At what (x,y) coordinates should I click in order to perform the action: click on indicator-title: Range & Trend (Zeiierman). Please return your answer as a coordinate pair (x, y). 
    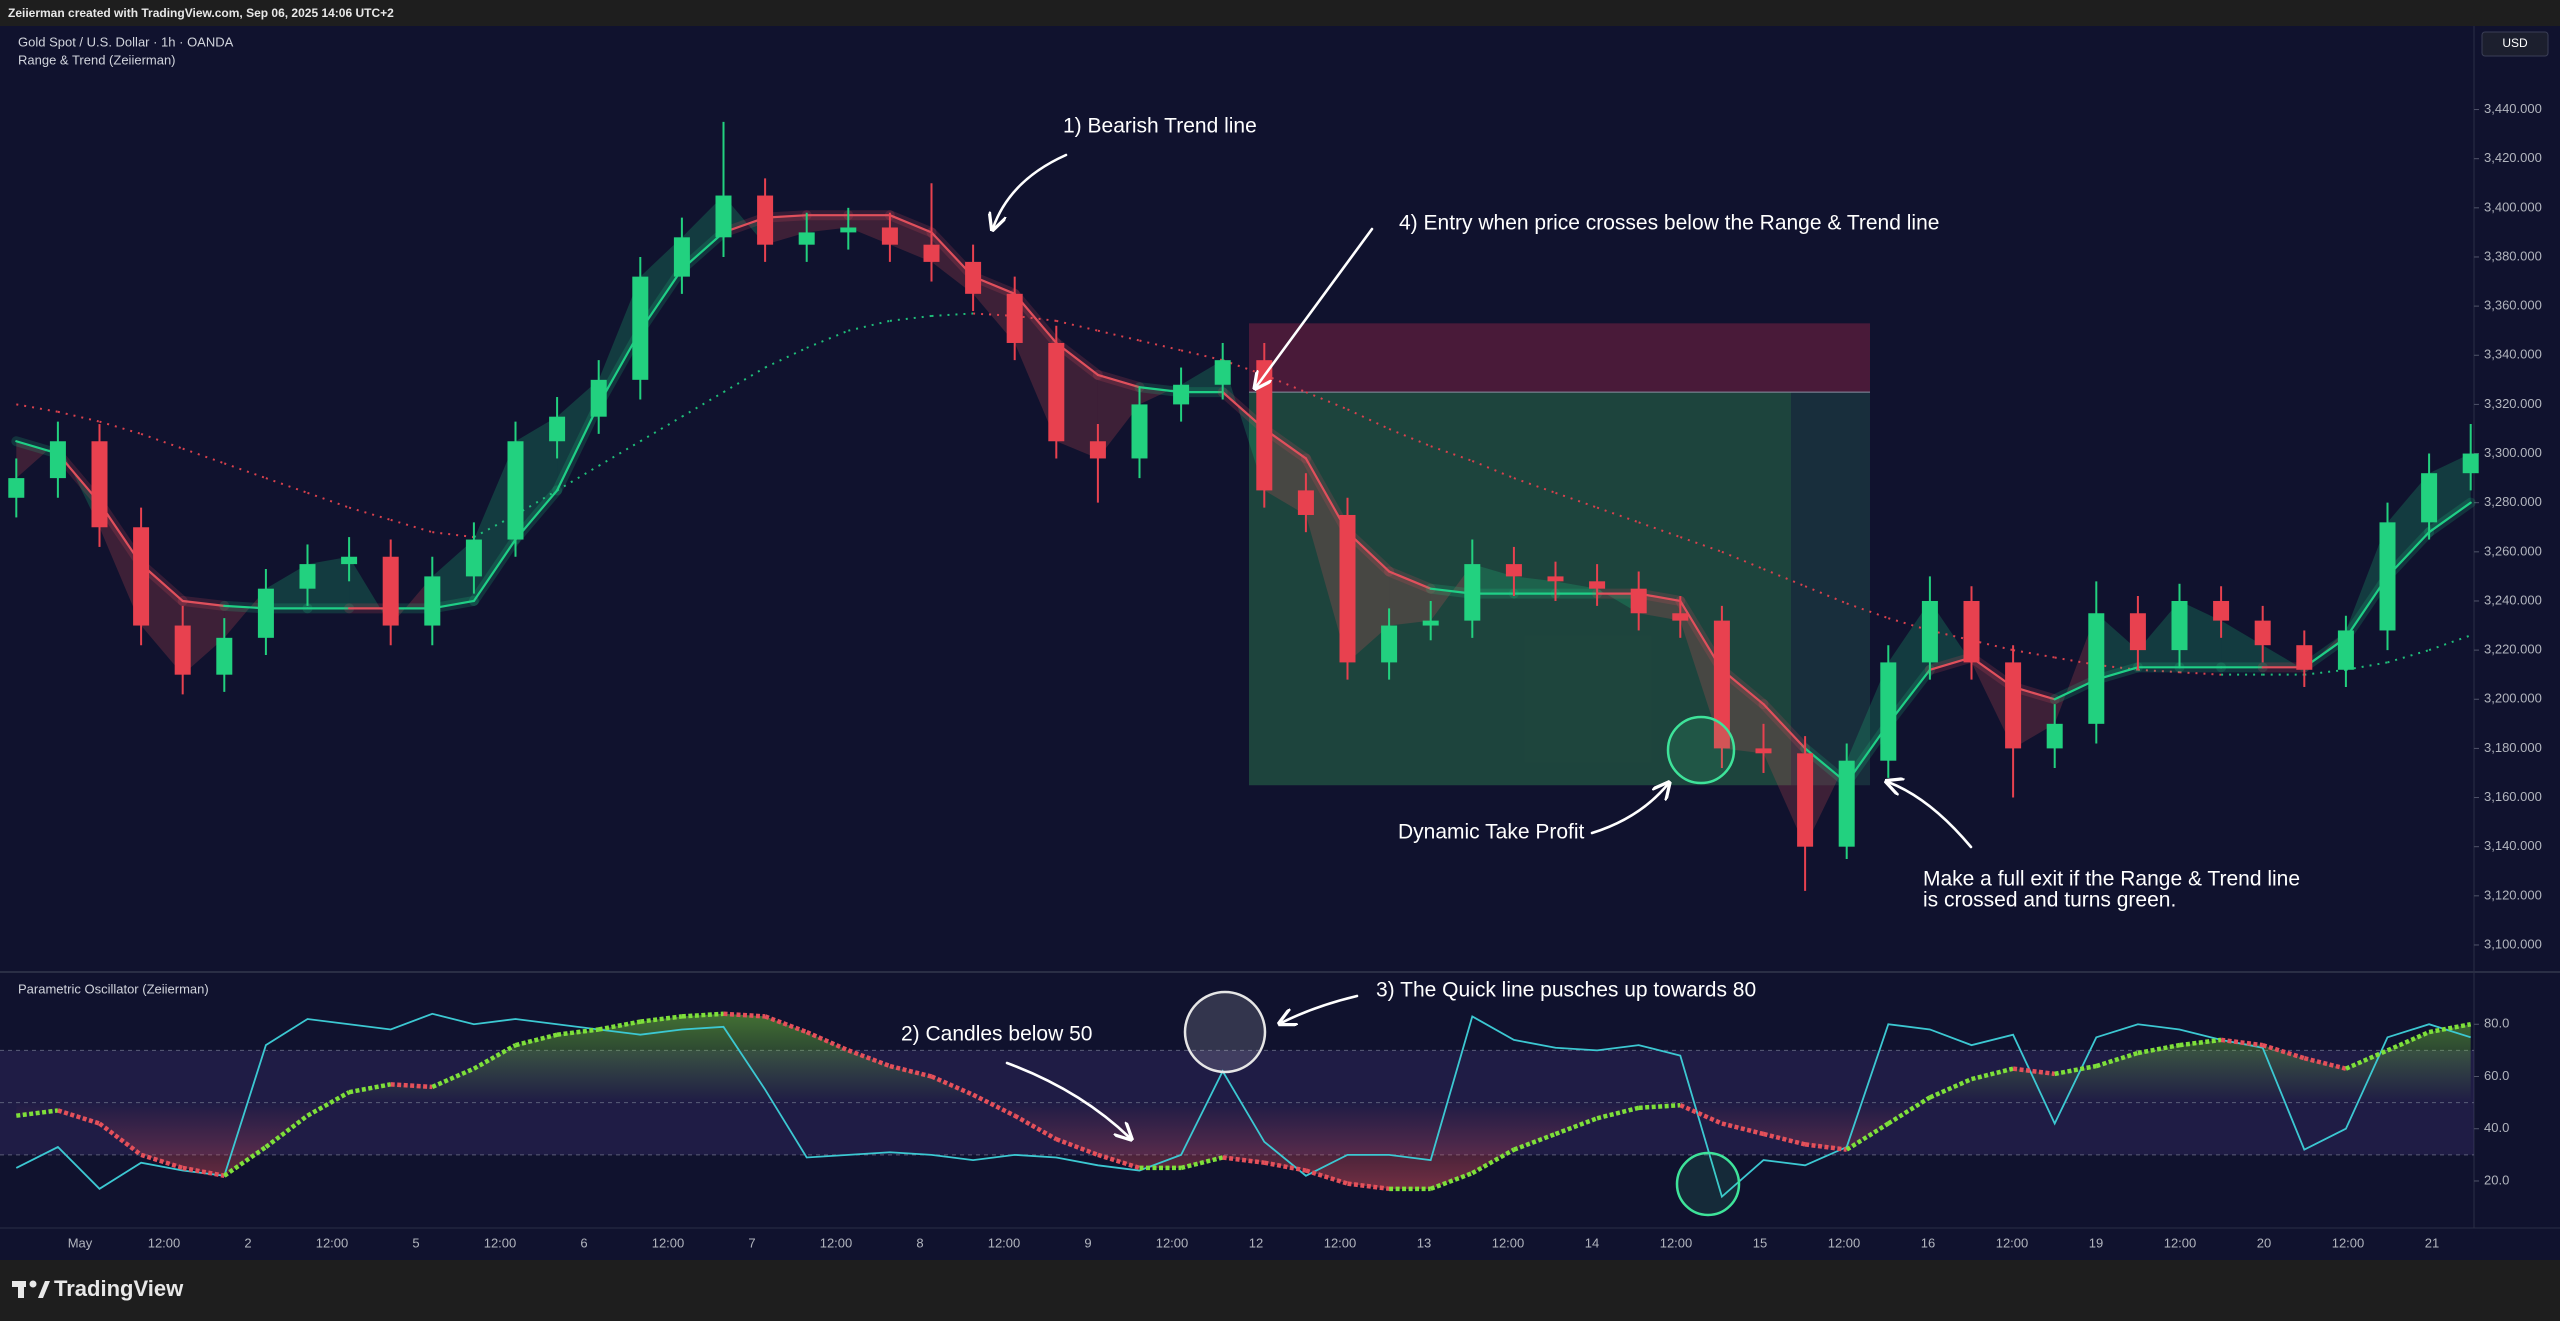
    Looking at the image, I should click on (97, 59).